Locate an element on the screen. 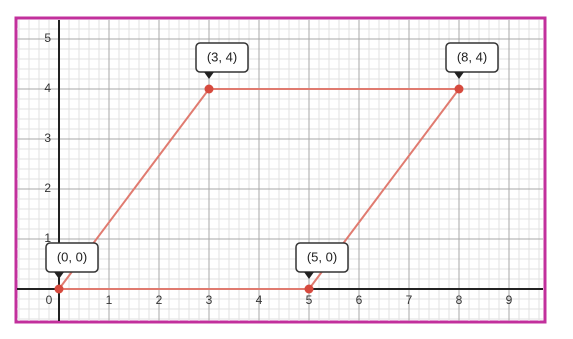 The height and width of the screenshot is (339, 573). x-tick-label: 3 is located at coordinates (209, 300).